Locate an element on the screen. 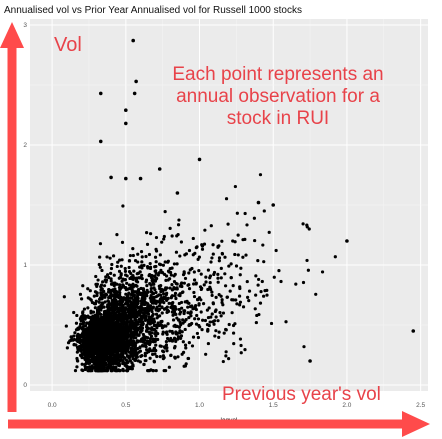  y-tick-label: 0 is located at coordinates (25, 385).